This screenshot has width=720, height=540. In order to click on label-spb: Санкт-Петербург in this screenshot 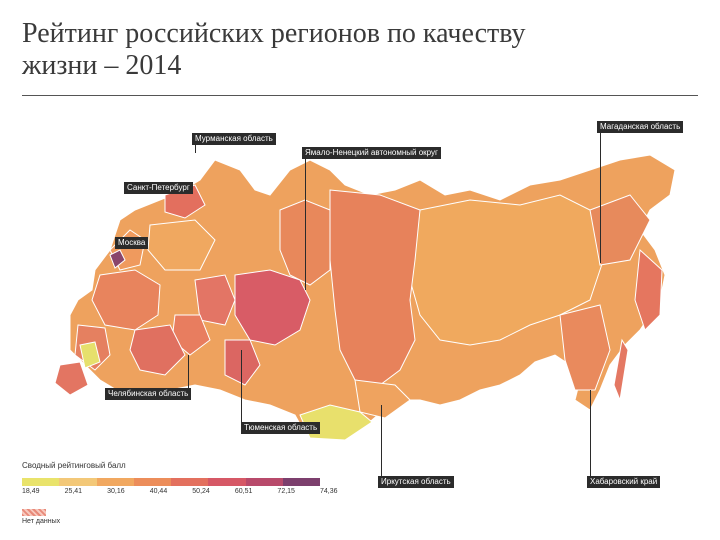, I will do `click(158, 188)`.